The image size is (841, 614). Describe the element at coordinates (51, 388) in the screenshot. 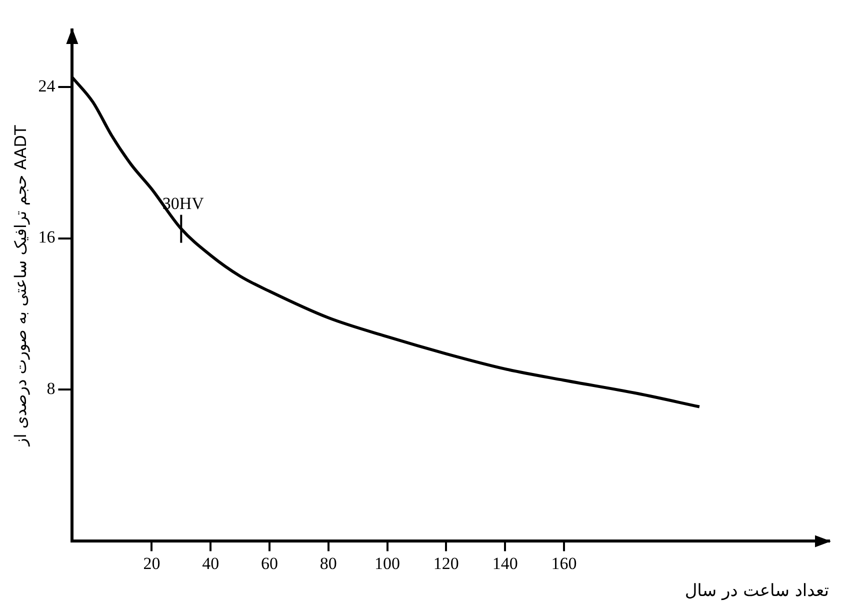

I see `y-tick-label: 8` at that location.